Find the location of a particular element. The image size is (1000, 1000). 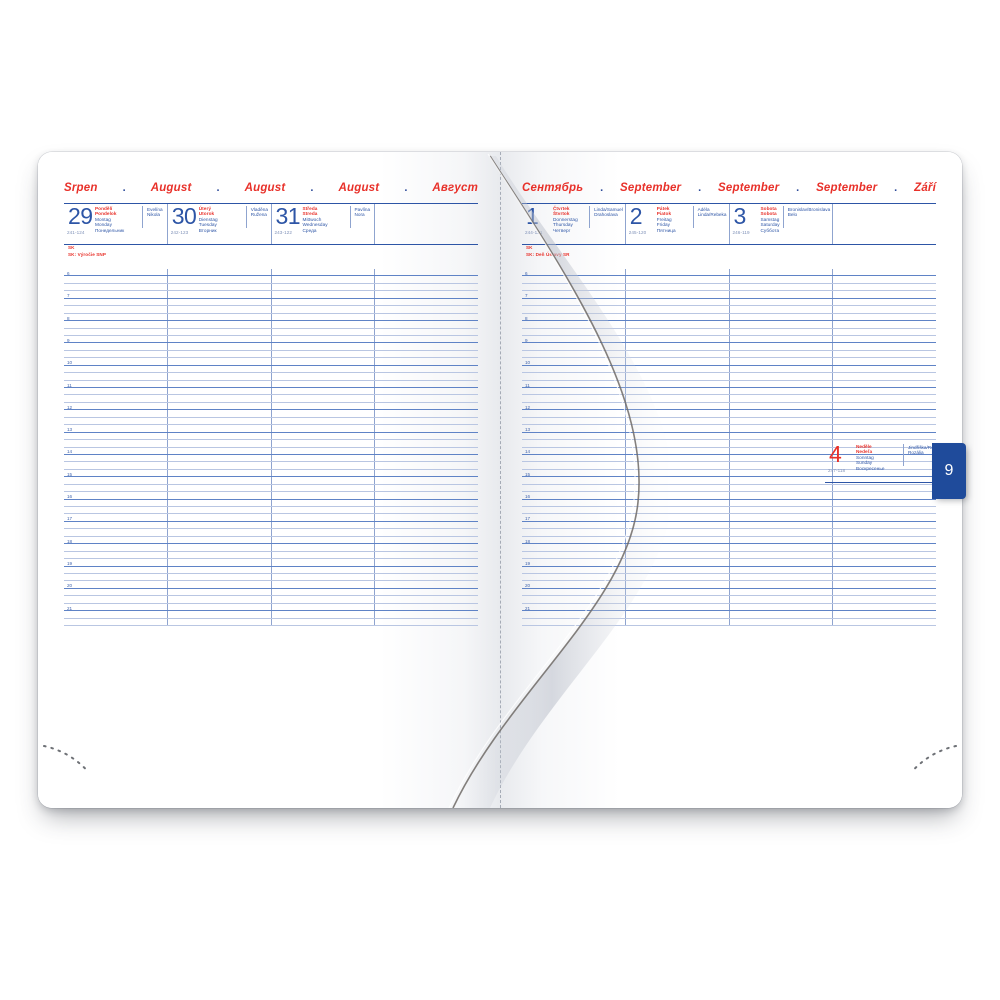

time-slot-row: 6 is located at coordinates (271, 273).